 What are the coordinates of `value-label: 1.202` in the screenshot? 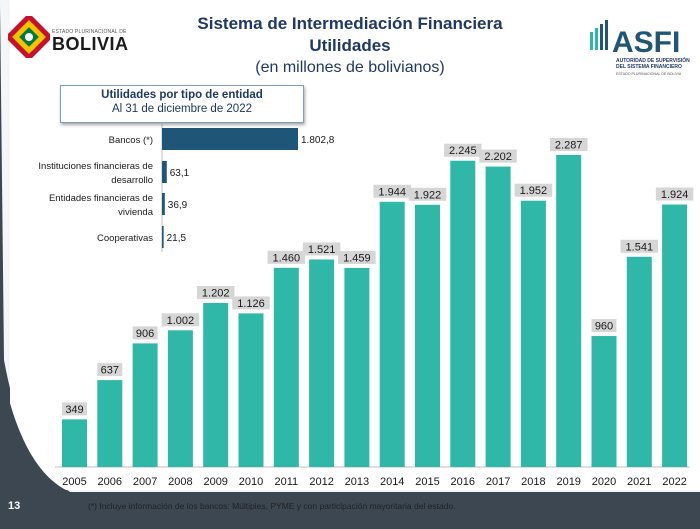 It's located at (216, 294).